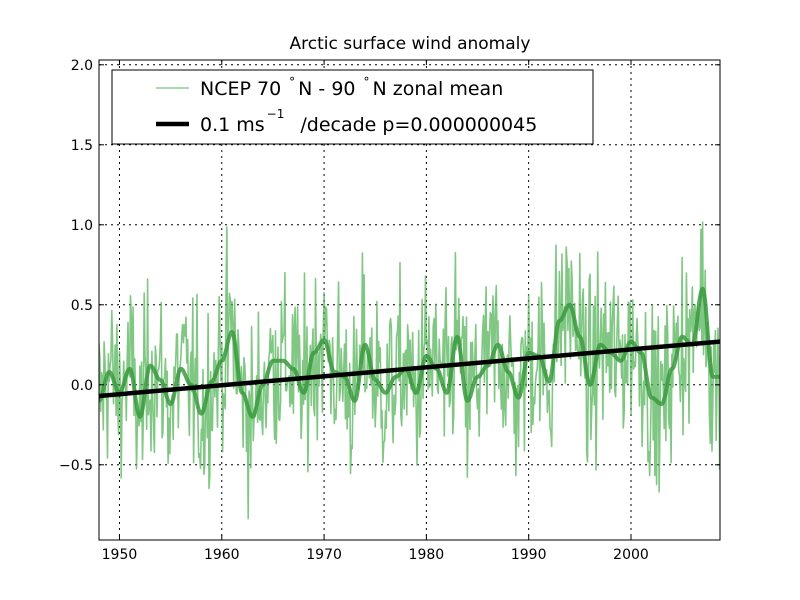  Describe the element at coordinates (120, 555) in the screenshot. I see `x-tick-label: 1950` at that location.